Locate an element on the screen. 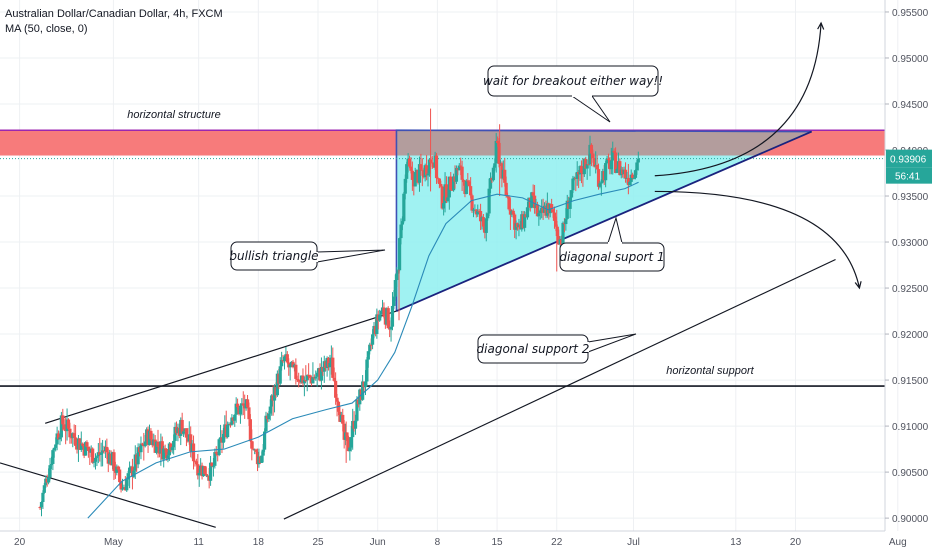 The height and width of the screenshot is (550, 932). horizontal-support-label: horizontal support is located at coordinates (710, 371).